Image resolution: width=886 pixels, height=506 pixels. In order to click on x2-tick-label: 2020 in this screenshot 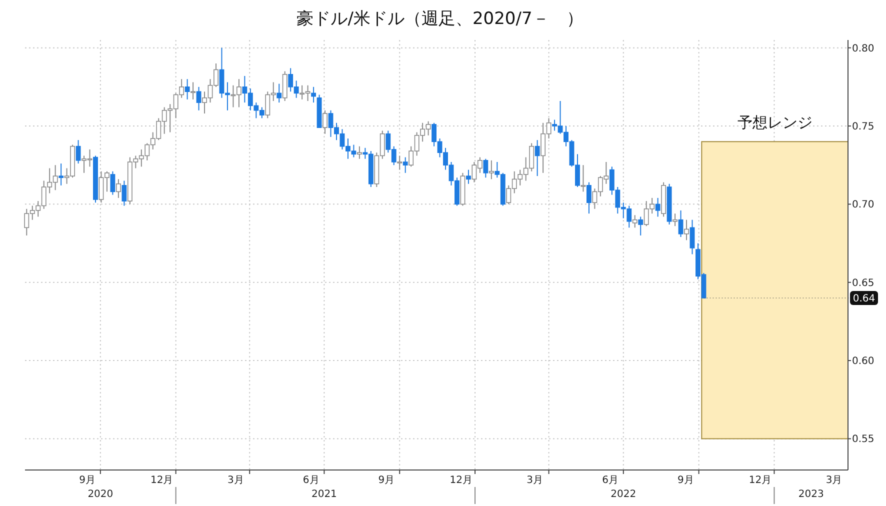, I will do `click(101, 494)`.